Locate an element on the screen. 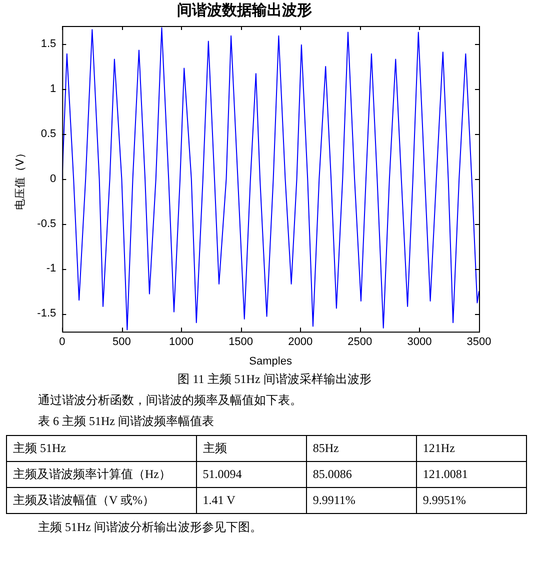 The height and width of the screenshot is (567, 549). text: 85.0086 is located at coordinates (361, 475).